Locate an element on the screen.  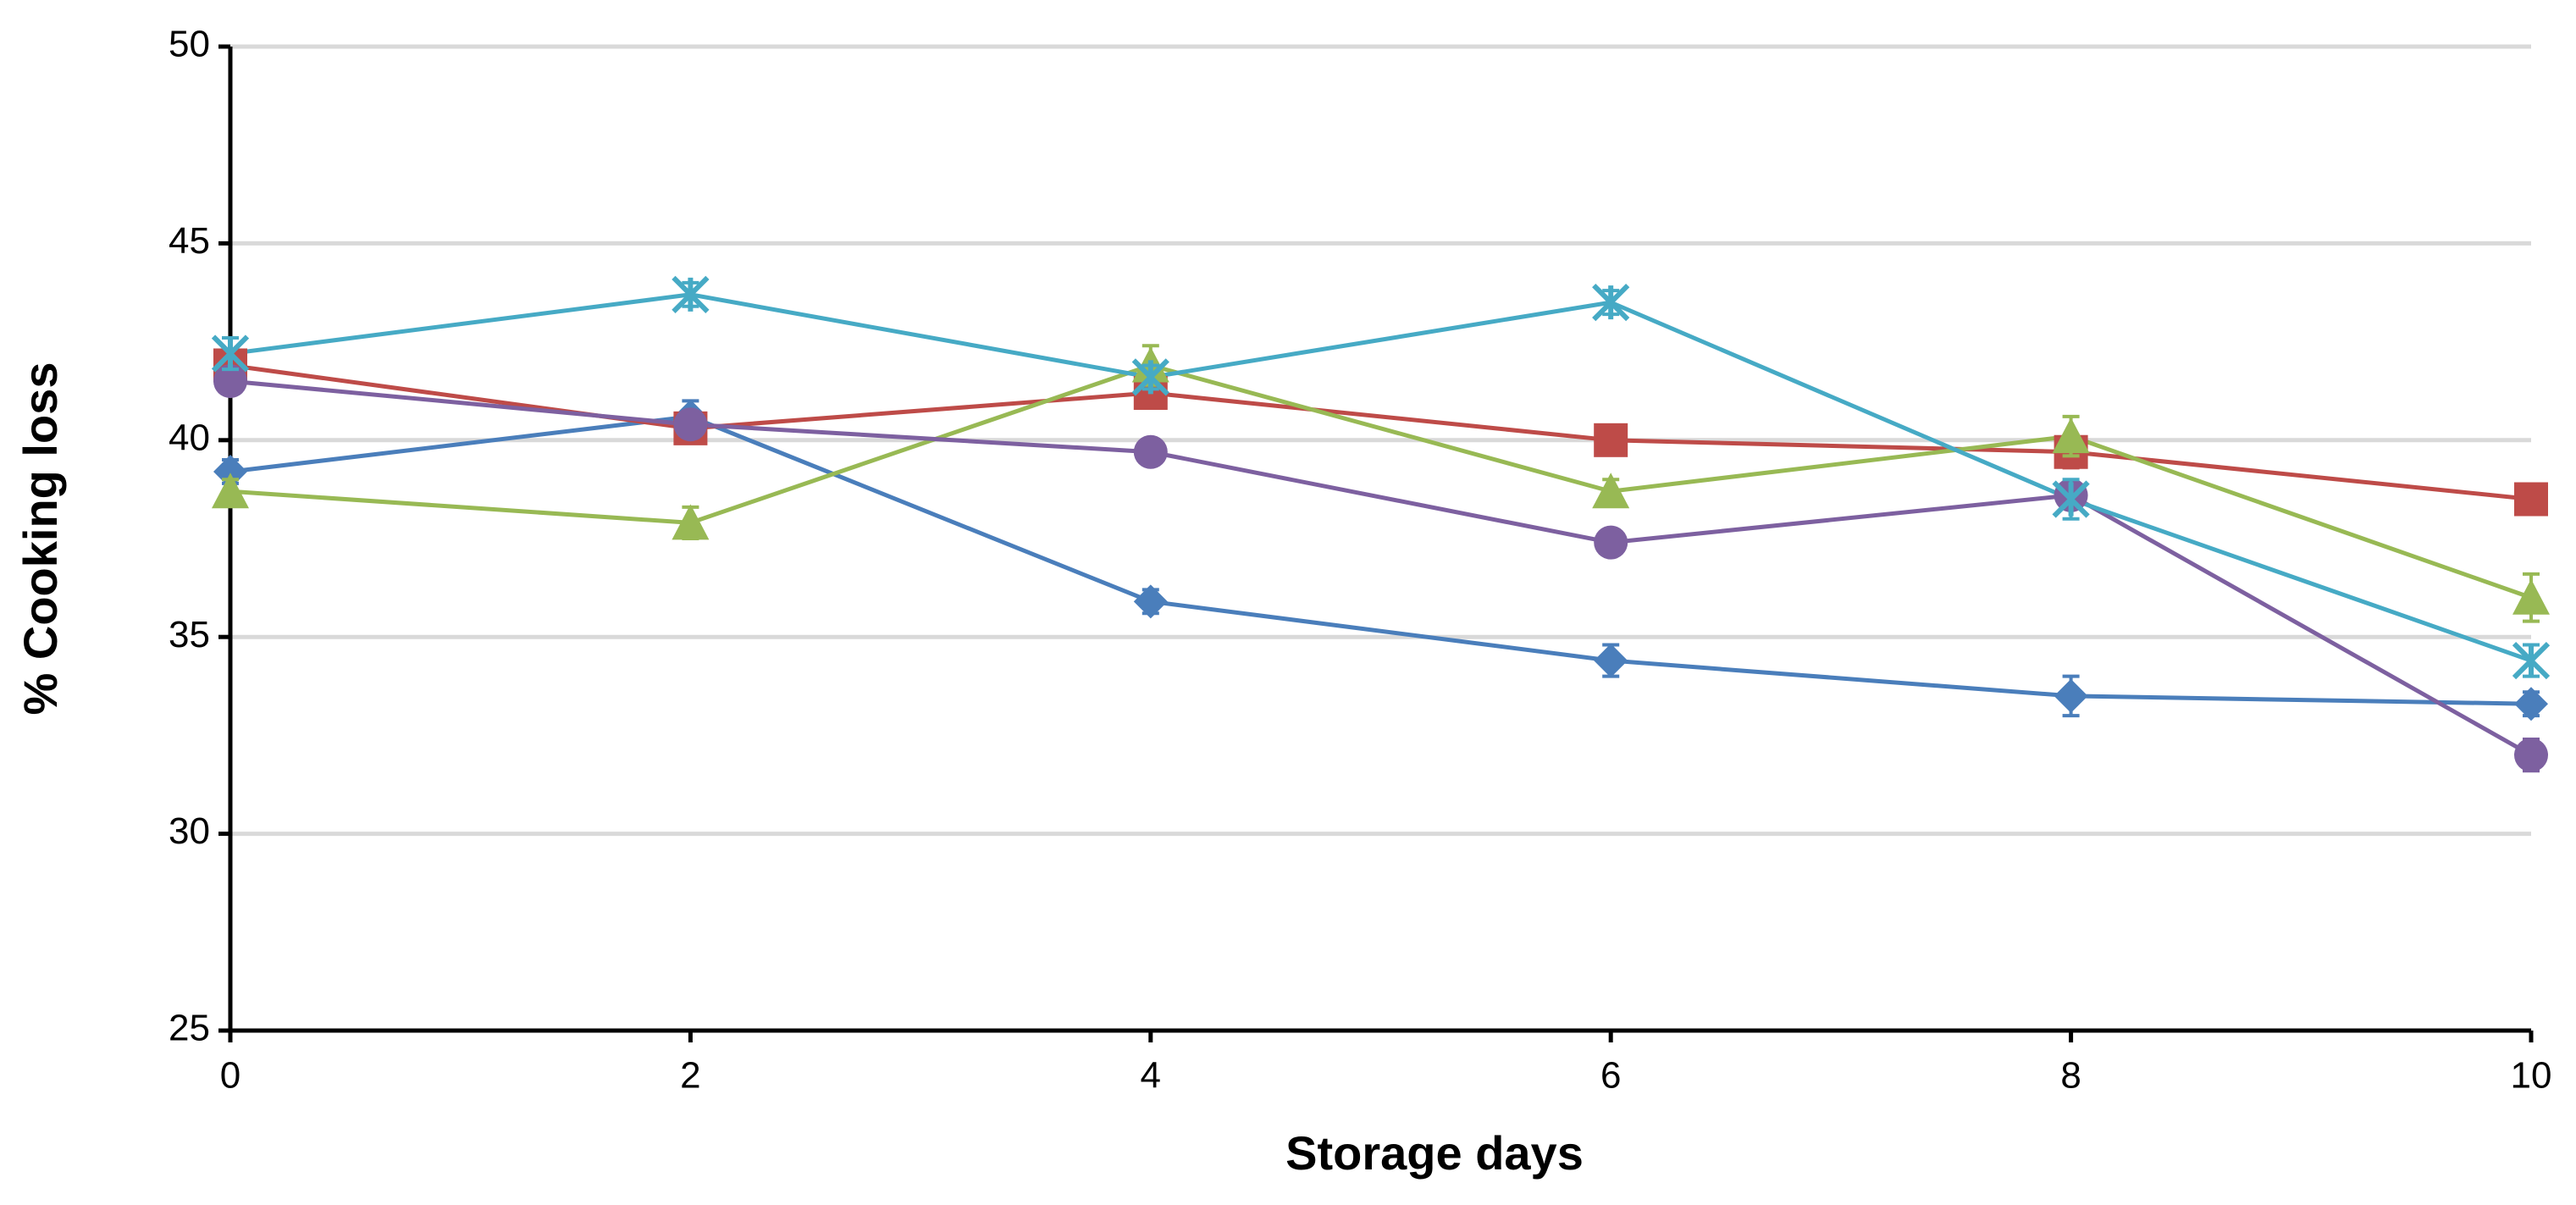
x-tick-label: 8 is located at coordinates (2070, 1076).